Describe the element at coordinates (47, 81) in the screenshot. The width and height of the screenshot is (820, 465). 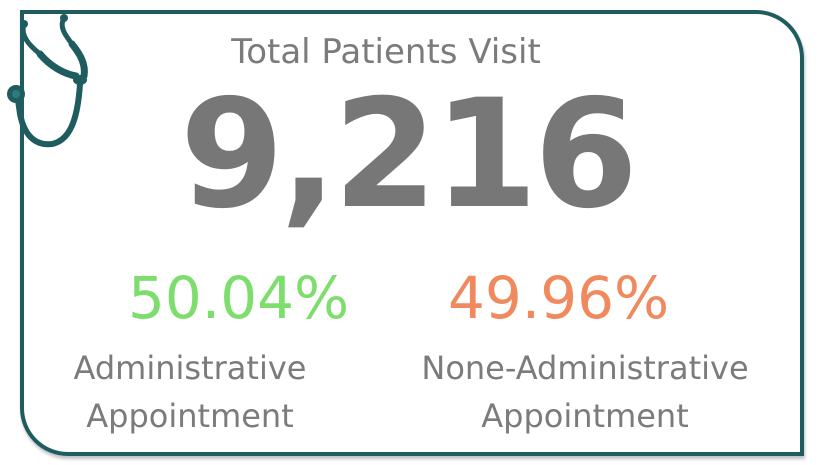
I see `stethoscope-icon` at that location.